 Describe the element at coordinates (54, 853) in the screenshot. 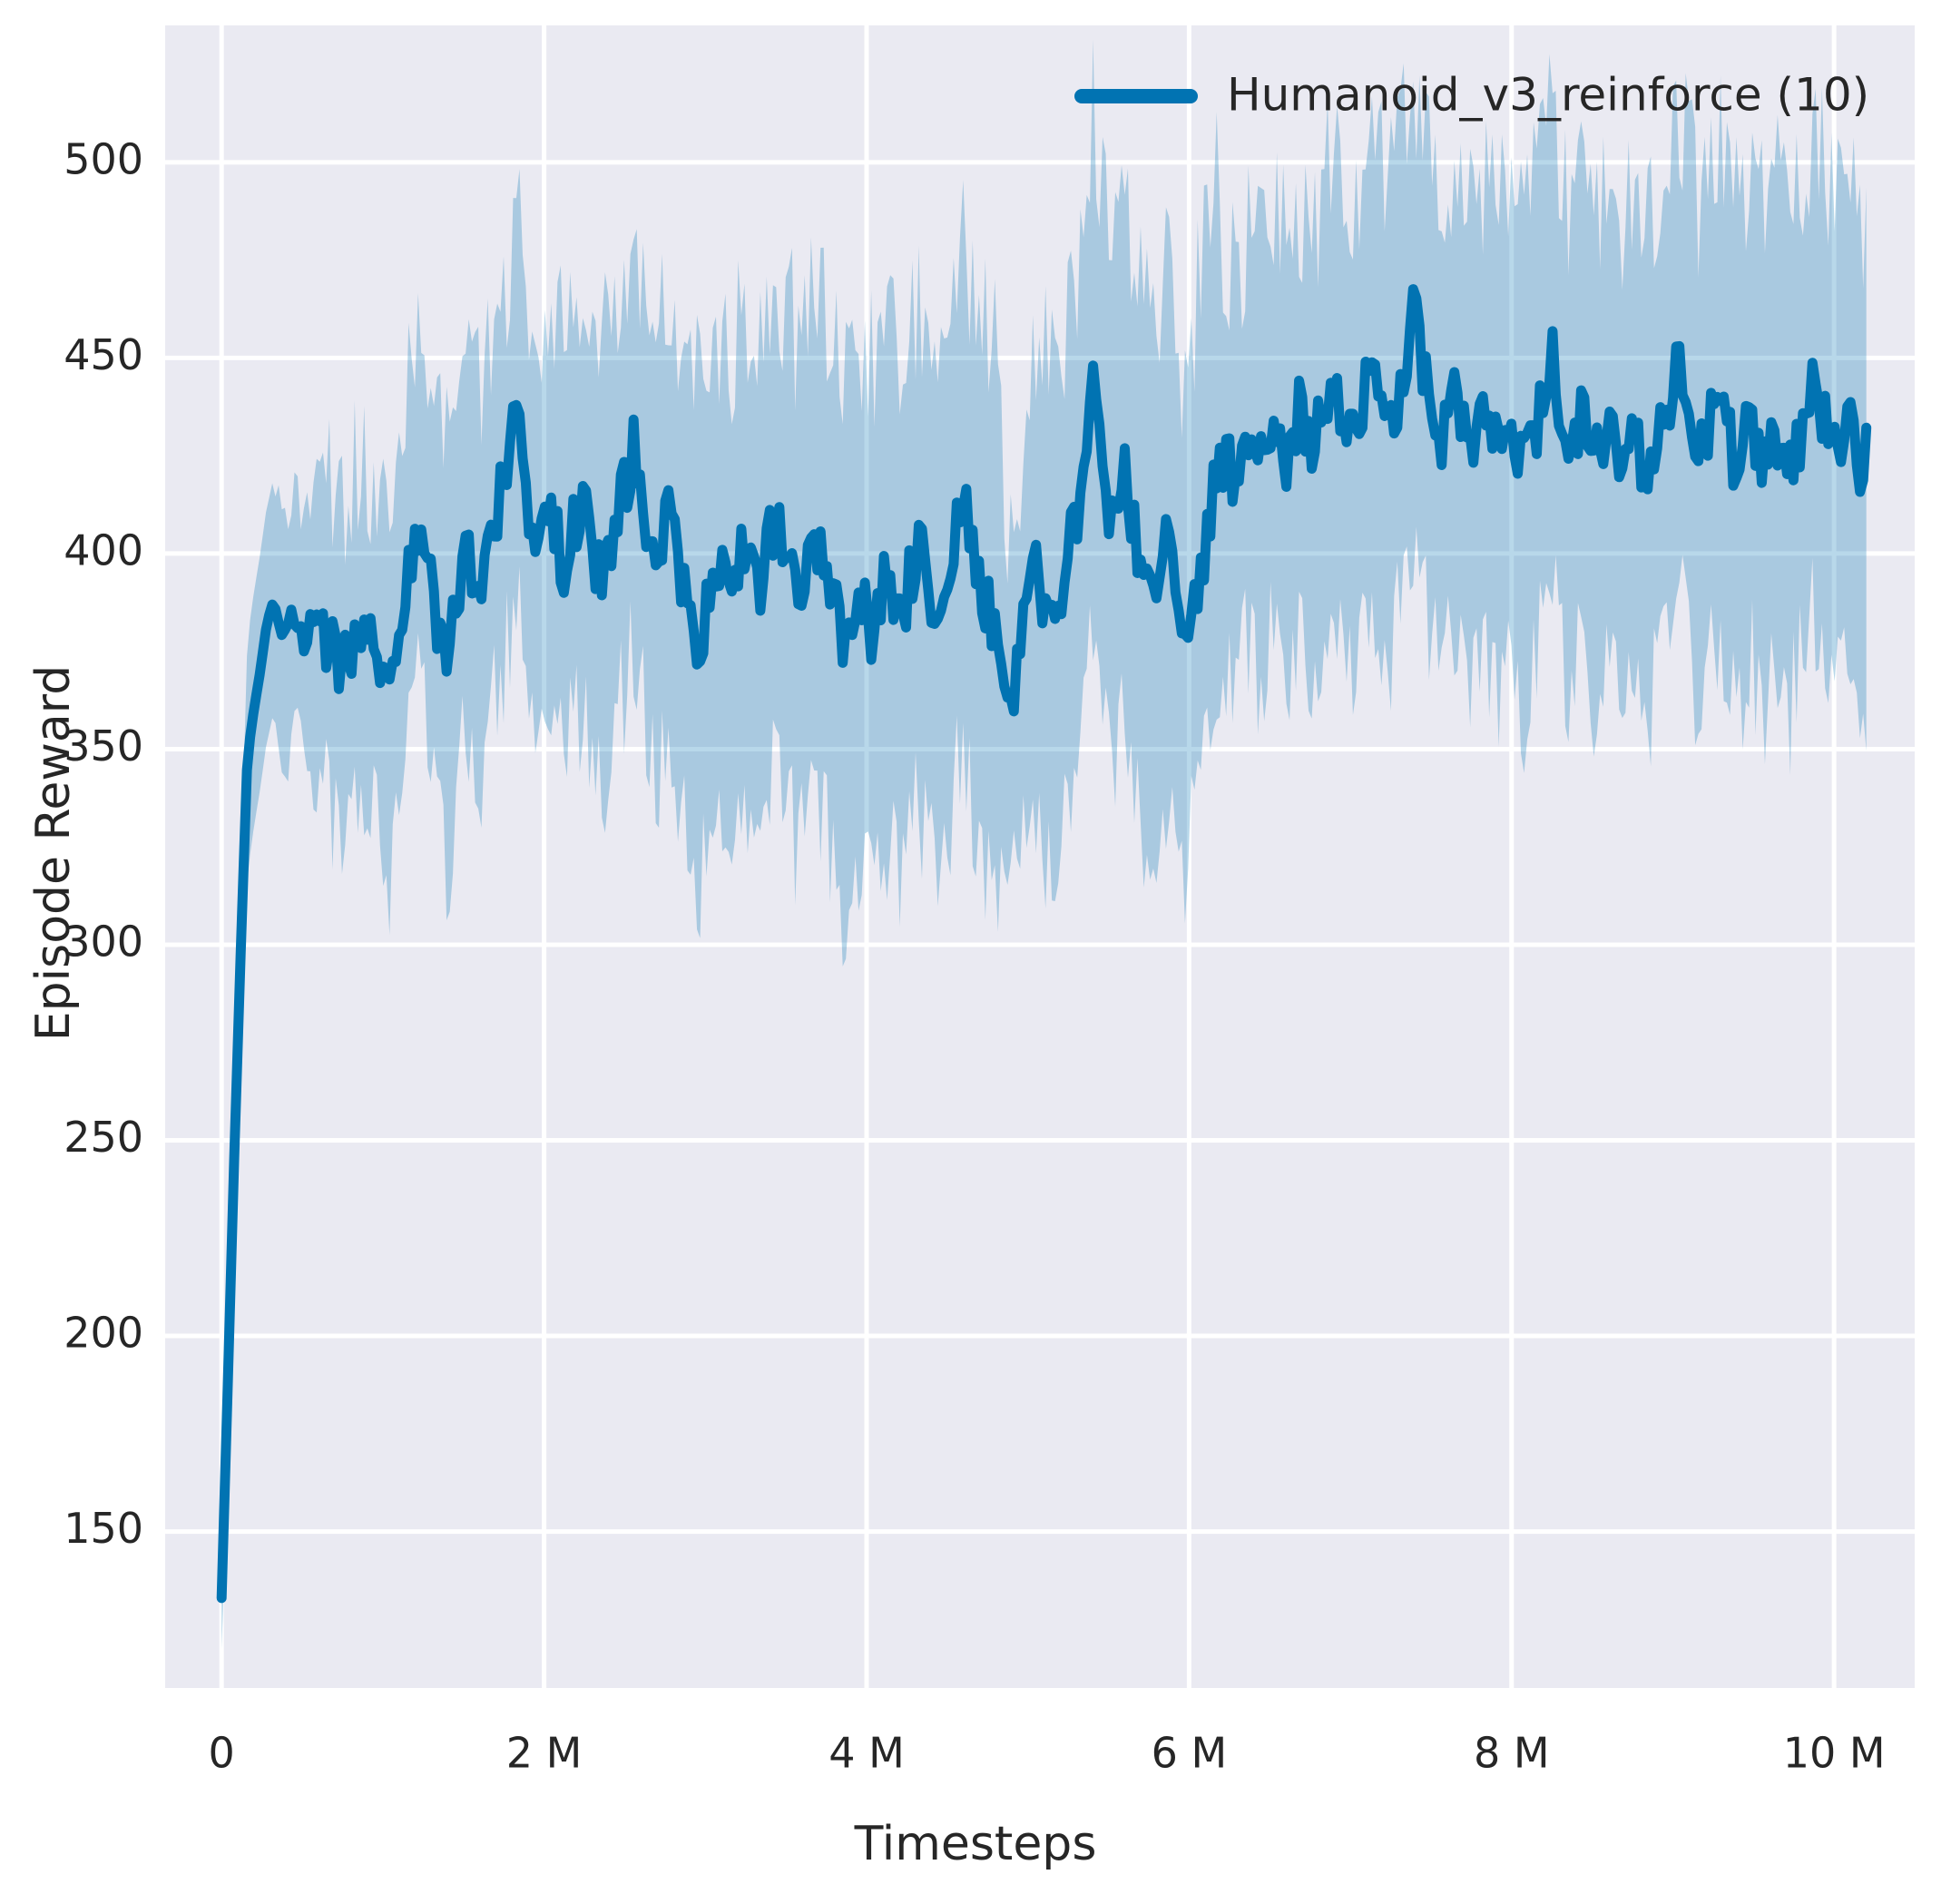

I see `y-axis-title: Episode Reward` at that location.